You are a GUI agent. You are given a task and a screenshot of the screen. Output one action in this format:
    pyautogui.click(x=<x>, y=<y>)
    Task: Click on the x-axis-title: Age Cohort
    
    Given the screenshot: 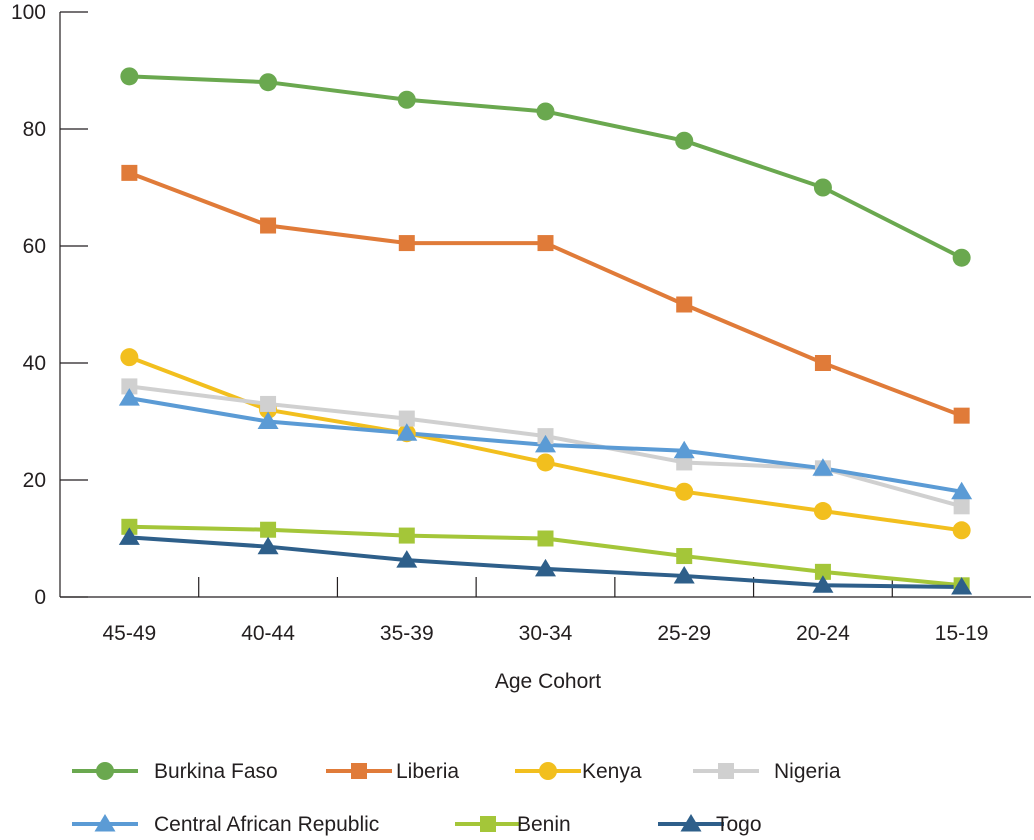 What is the action you would take?
    pyautogui.click(x=548, y=681)
    